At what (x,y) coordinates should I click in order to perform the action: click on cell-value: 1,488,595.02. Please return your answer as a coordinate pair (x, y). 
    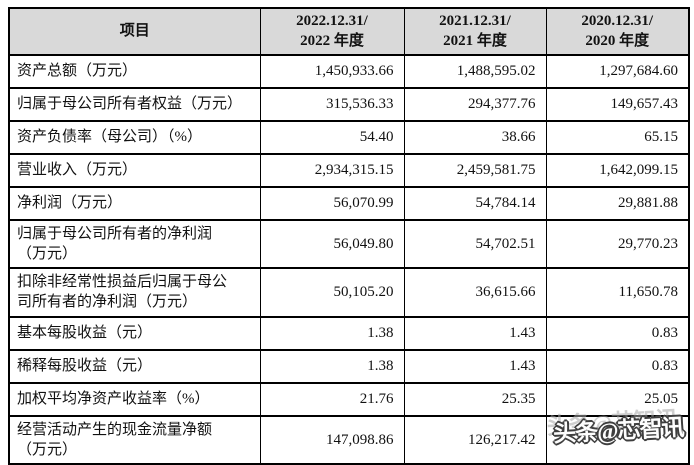
    Looking at the image, I should click on (475, 71).